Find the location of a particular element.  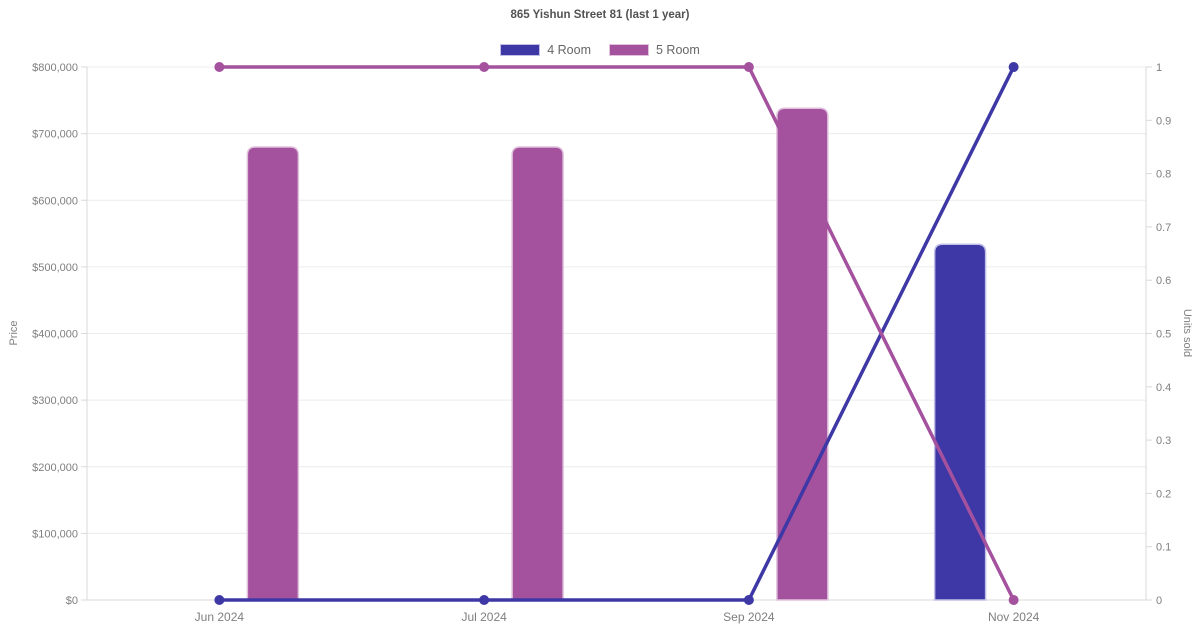

legend: 4 Room 5 Room is located at coordinates (600, 50).